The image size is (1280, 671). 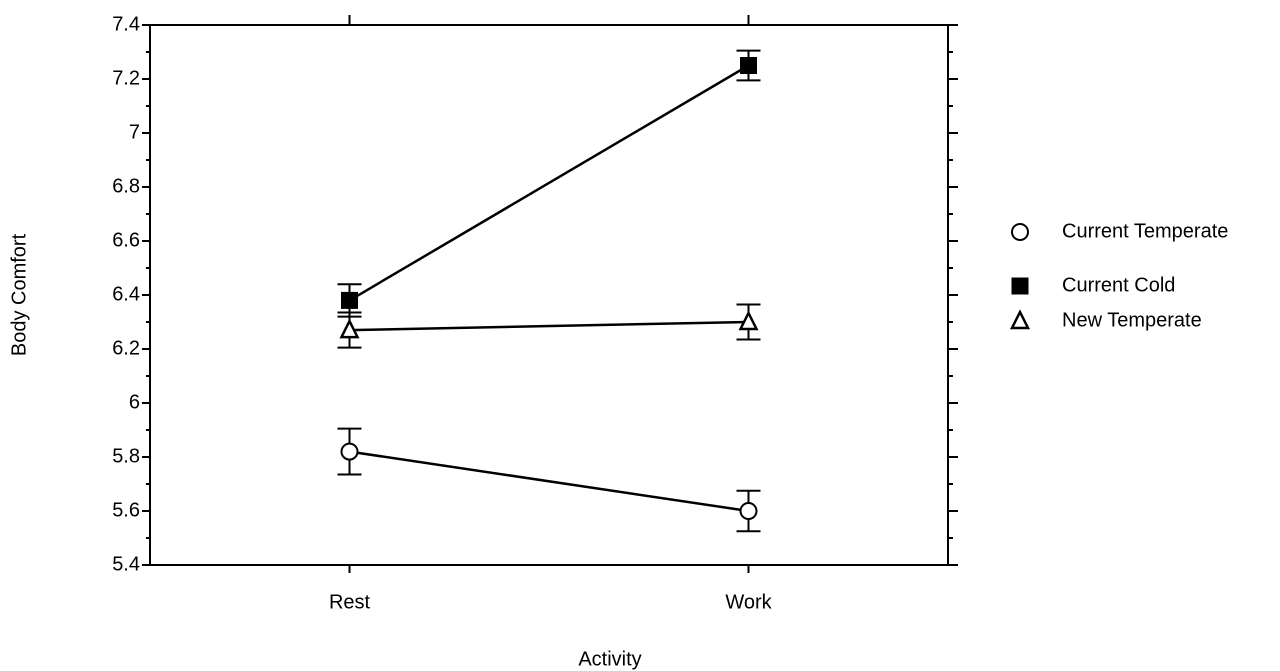 I want to click on y-tick-label: 6.8, so click(x=126, y=186).